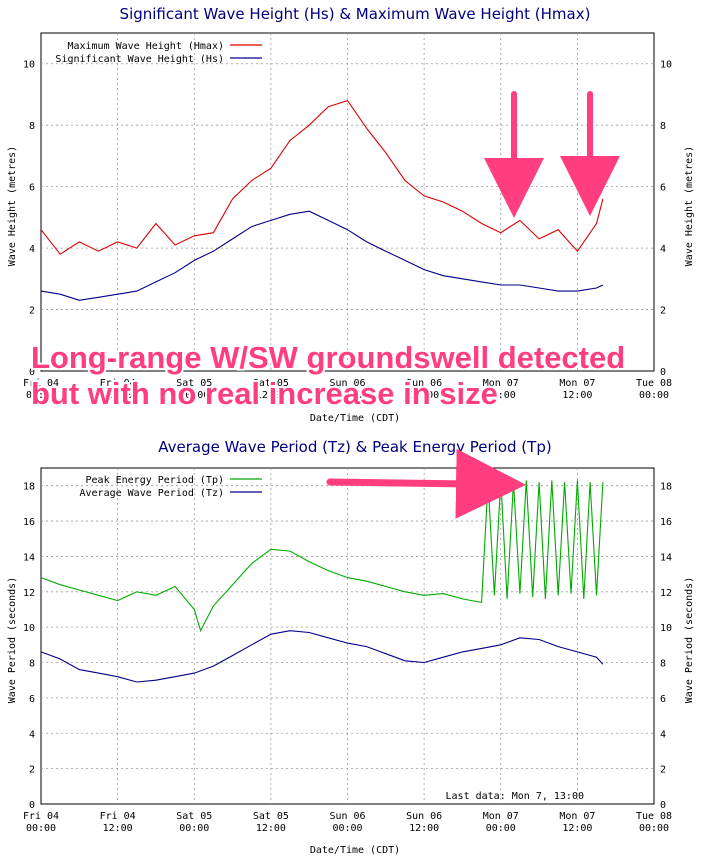 The image size is (711, 865). What do you see at coordinates (32, 805) in the screenshot?
I see `chart2-ytick-left: 0` at bounding box center [32, 805].